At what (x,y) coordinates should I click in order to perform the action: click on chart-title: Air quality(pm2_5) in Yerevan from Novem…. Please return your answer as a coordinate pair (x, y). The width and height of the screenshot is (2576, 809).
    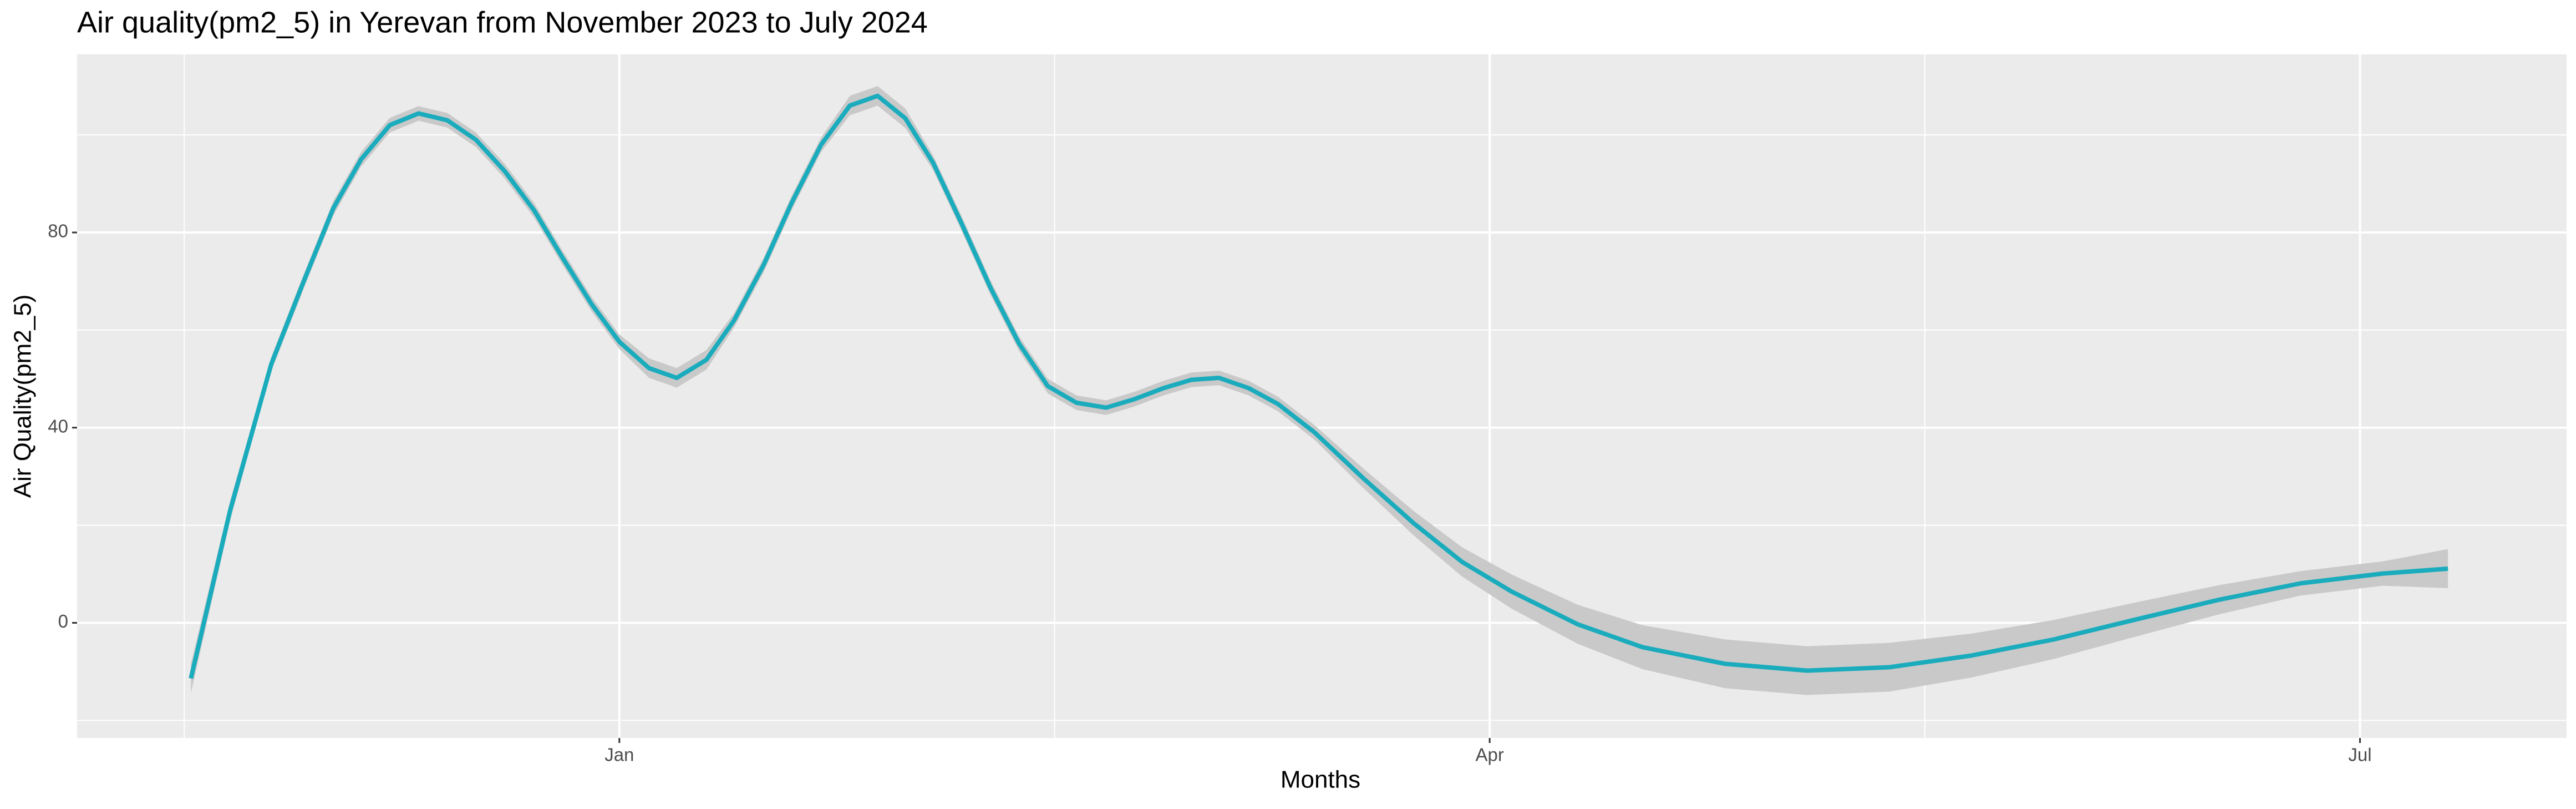
    Looking at the image, I should click on (502, 23).